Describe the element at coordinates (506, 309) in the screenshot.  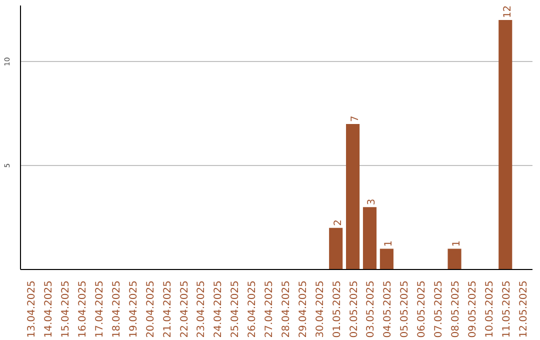
I see `x-tick-label: 11.05.2025` at that location.